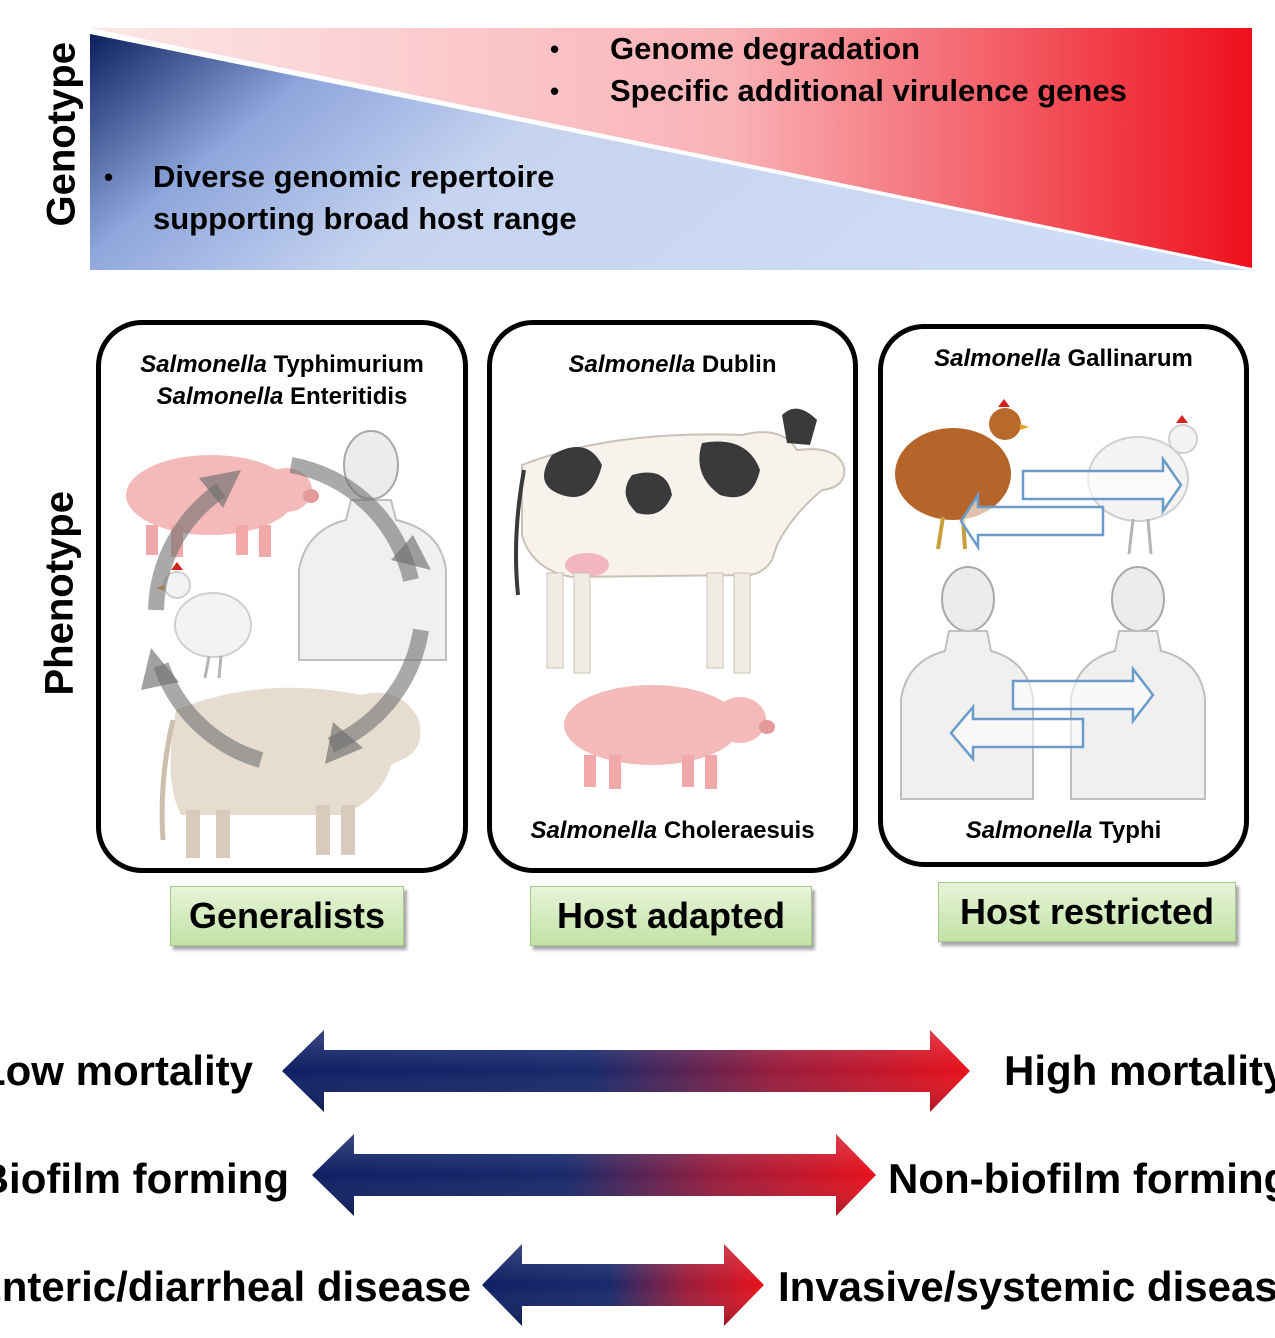  I want to click on trait-right-disease: Invasive/systemic disease, so click(1026, 1286).